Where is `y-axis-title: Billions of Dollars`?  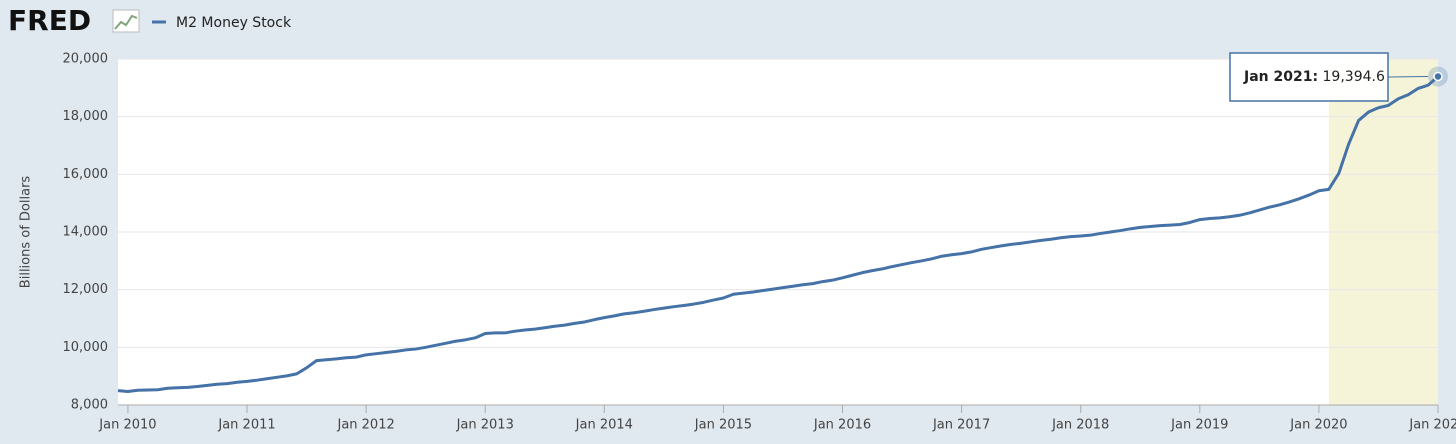
y-axis-title: Billions of Dollars is located at coordinates (26, 232).